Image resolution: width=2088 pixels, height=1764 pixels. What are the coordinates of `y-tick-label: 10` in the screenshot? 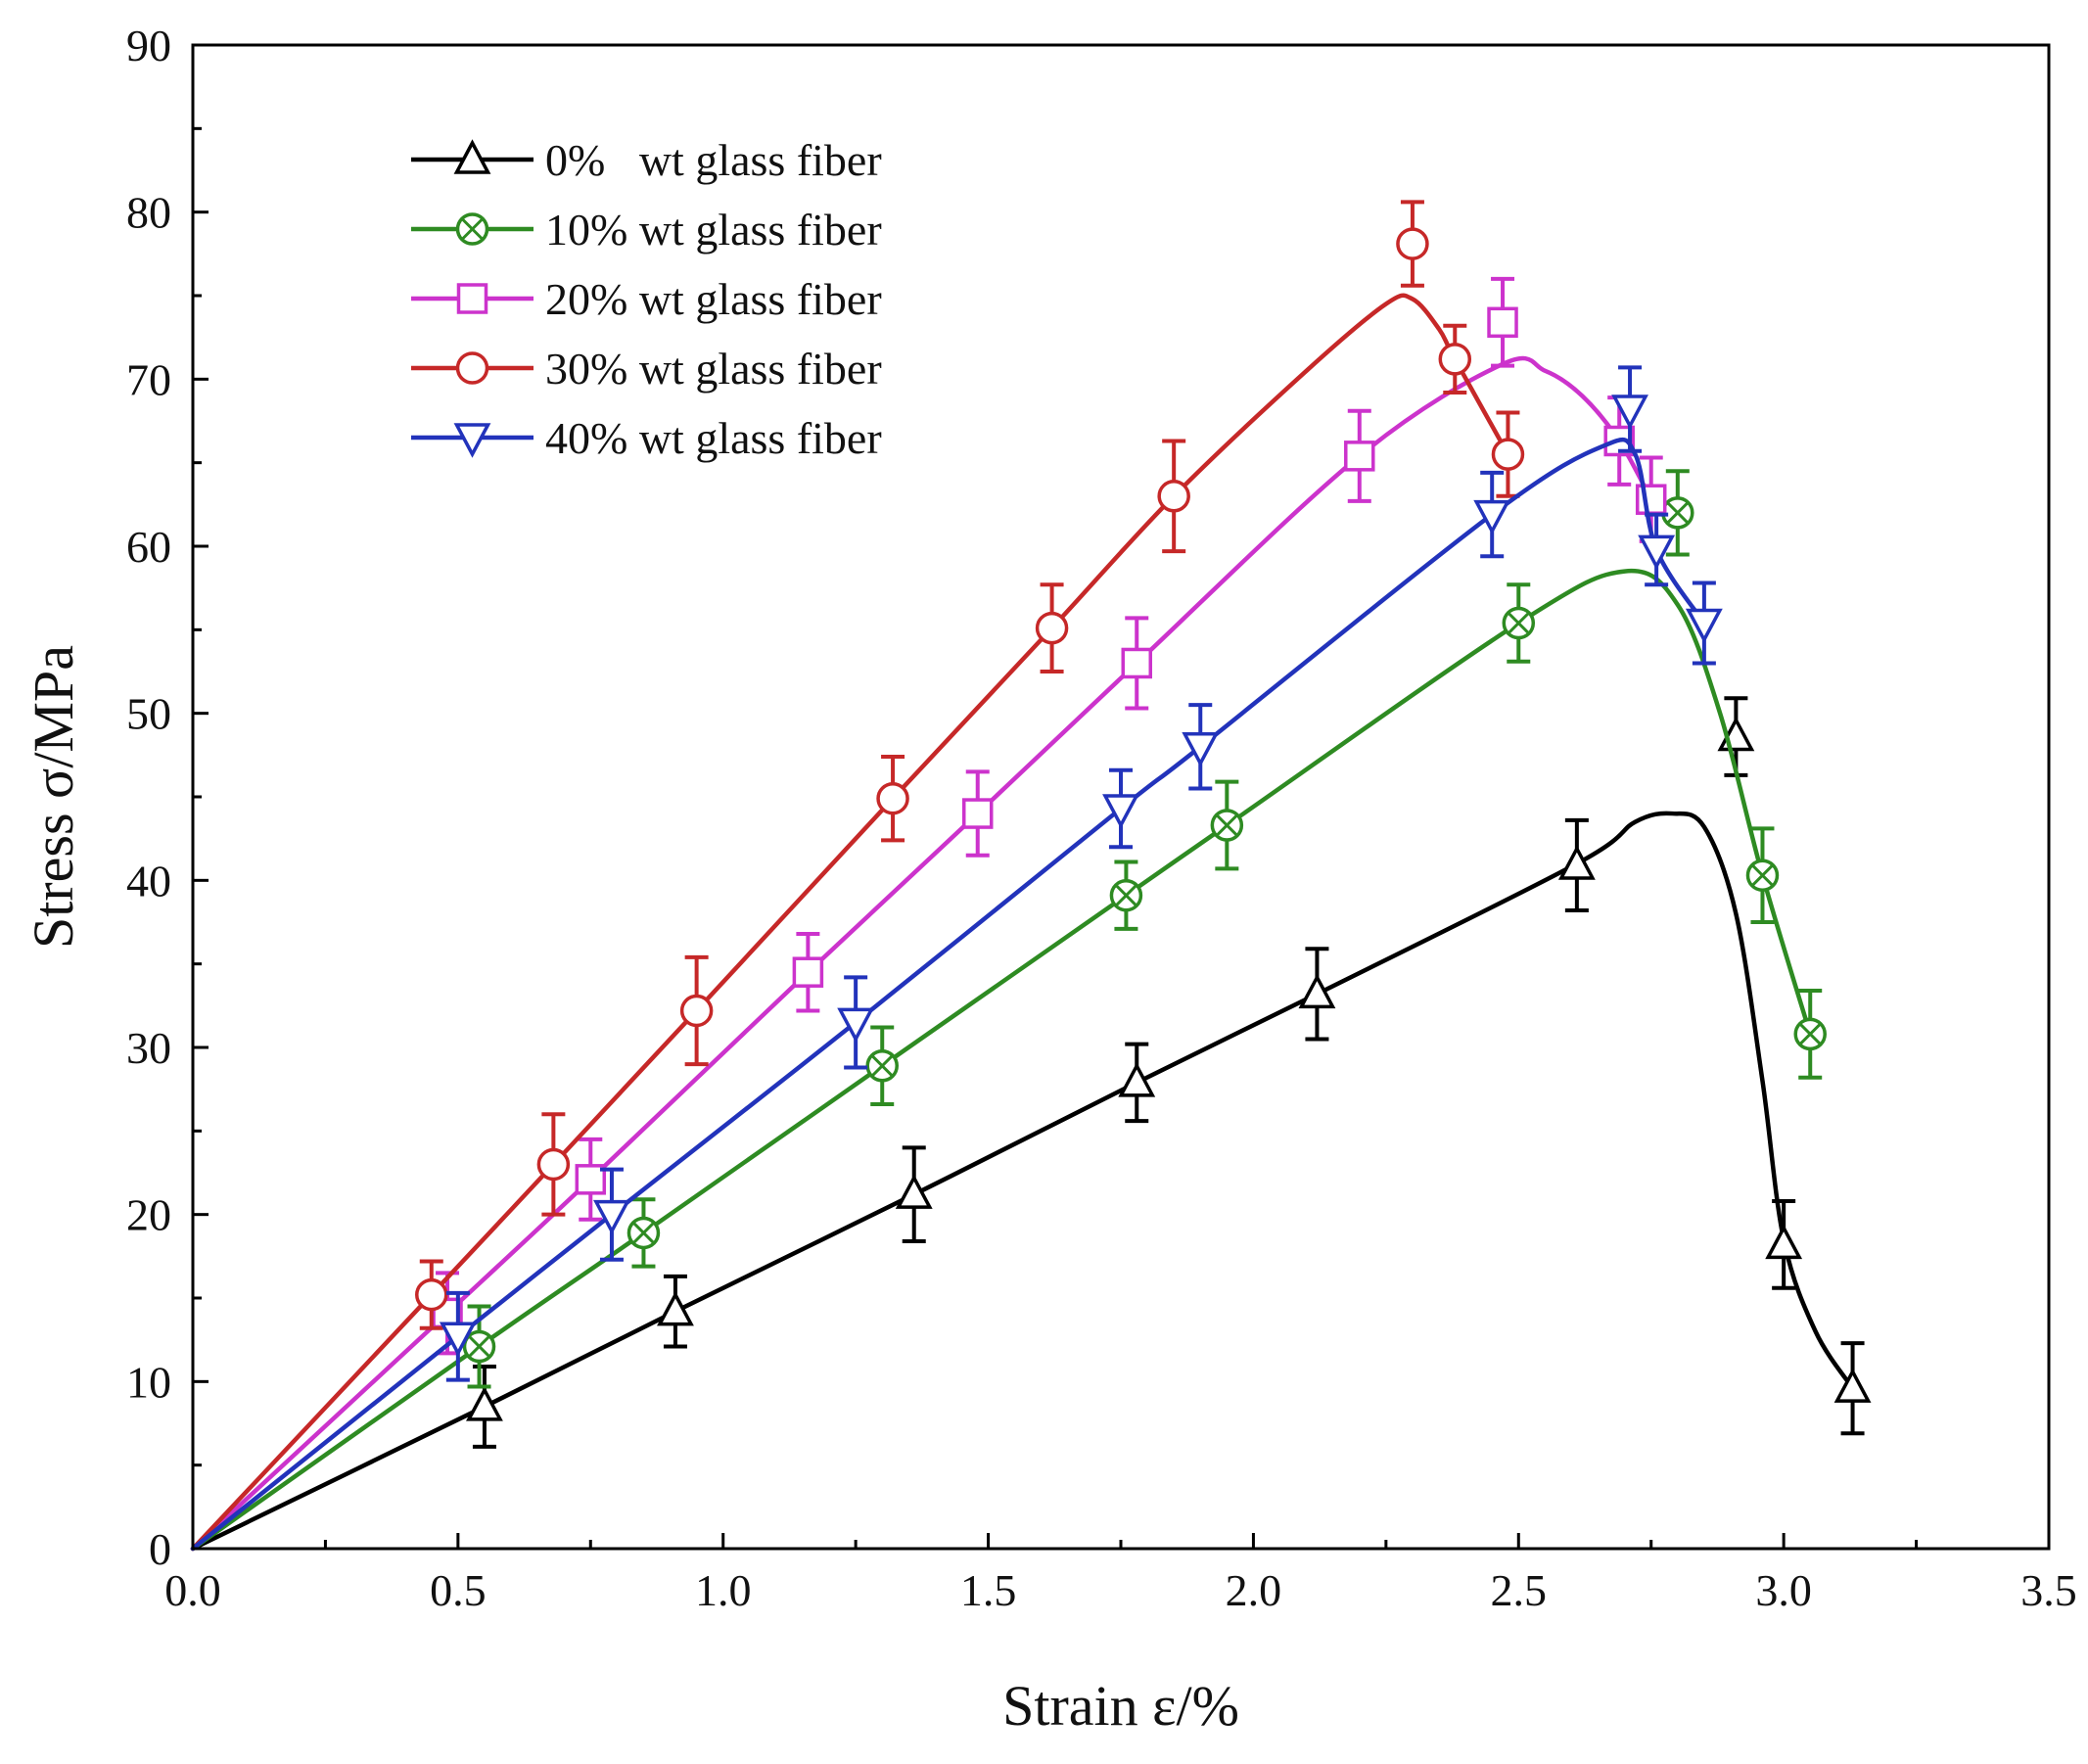 It's located at (148, 1382).